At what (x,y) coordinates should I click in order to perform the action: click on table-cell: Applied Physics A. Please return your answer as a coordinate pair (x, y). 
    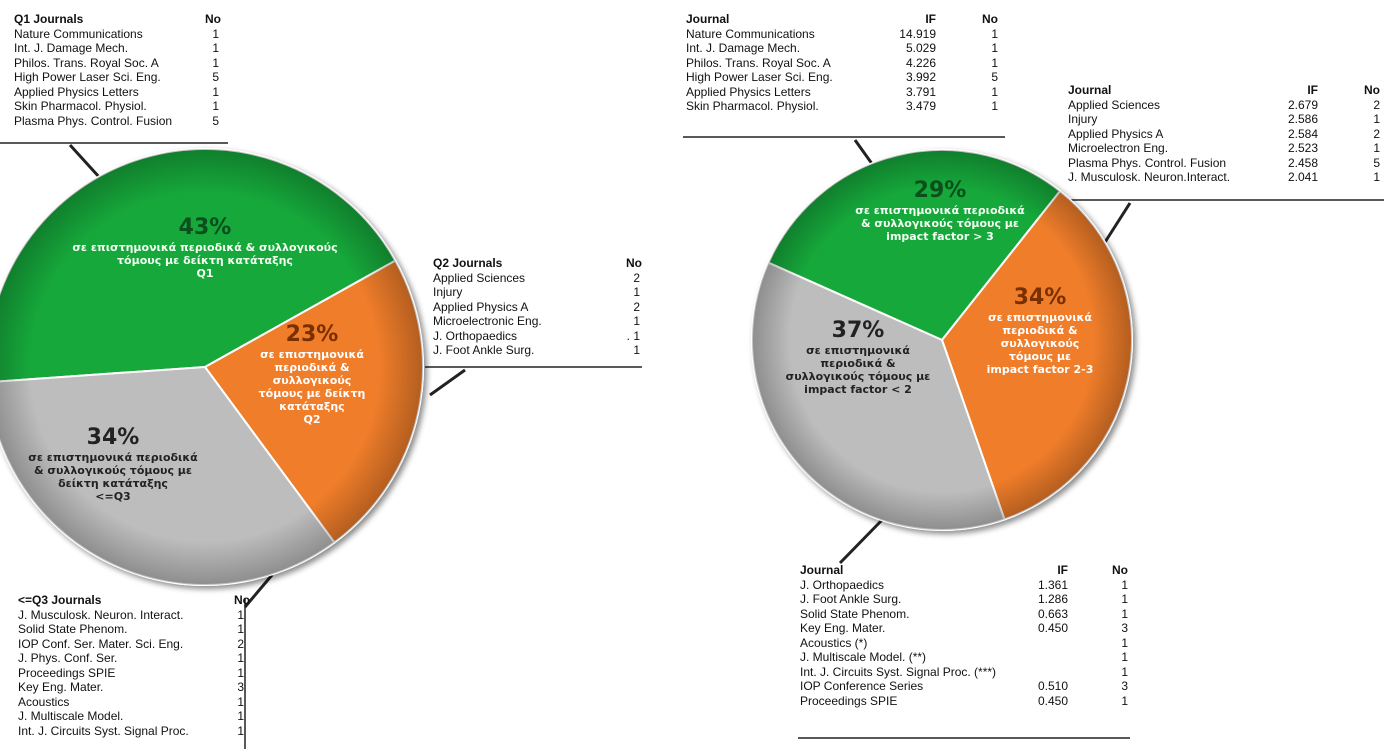
    Looking at the image, I should click on (1116, 133).